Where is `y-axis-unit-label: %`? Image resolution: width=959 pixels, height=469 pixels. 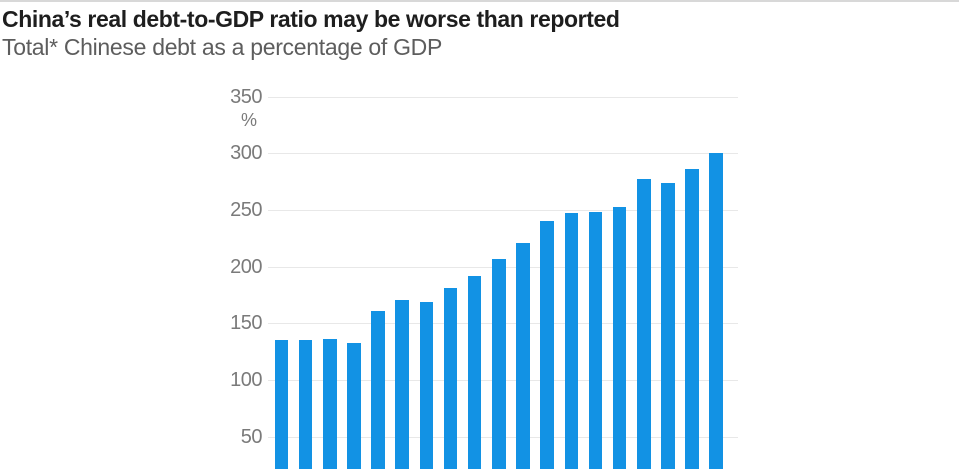 y-axis-unit-label: % is located at coordinates (248, 119).